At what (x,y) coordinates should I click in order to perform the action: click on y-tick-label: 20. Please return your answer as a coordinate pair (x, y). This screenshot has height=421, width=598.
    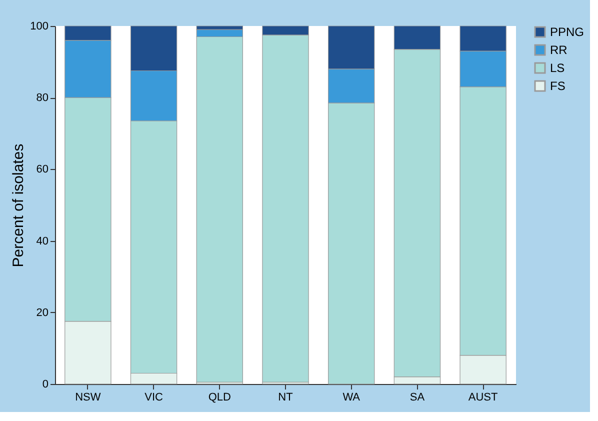
    Looking at the image, I should click on (42, 312).